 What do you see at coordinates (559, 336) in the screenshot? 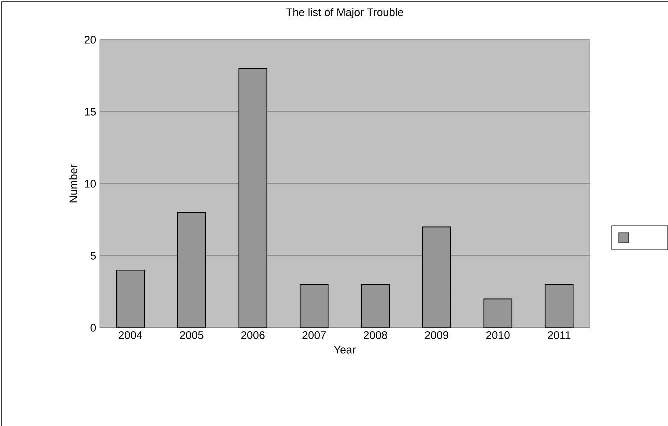
I see `x-tick-label: 2011` at bounding box center [559, 336].